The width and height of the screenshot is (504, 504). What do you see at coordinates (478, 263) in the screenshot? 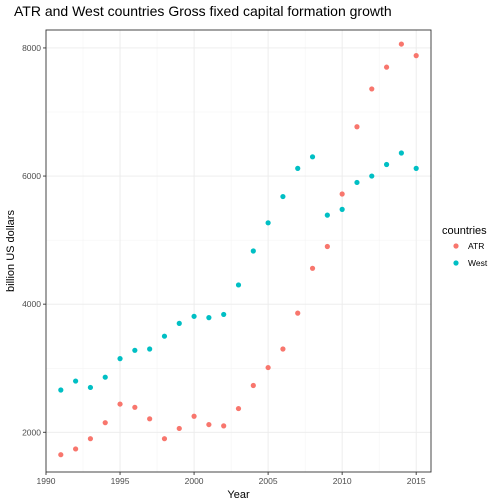
I see `legend-label-west: West` at bounding box center [478, 263].